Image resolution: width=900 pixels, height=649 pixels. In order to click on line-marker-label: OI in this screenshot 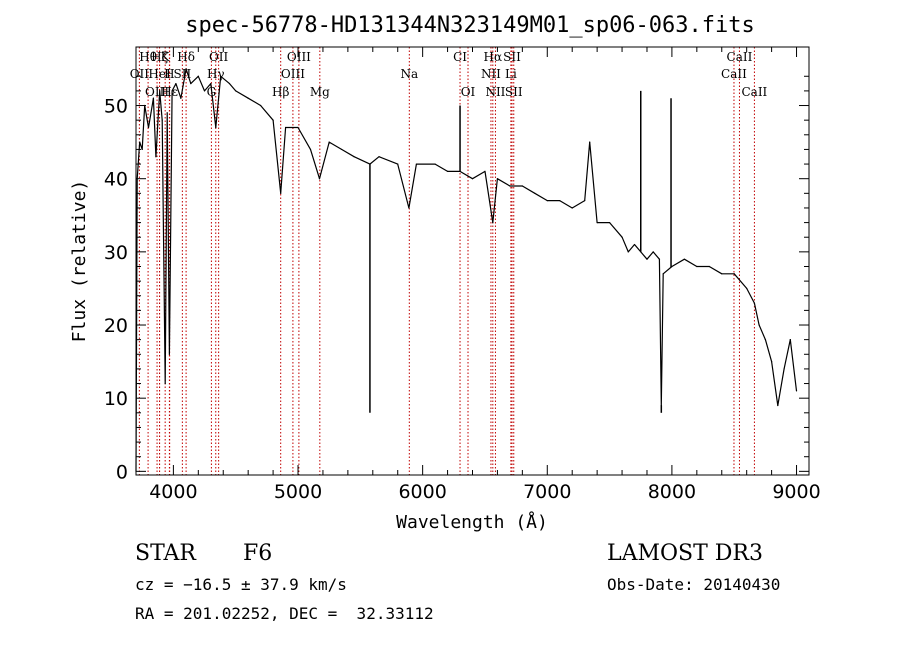, I will do `click(468, 92)`.